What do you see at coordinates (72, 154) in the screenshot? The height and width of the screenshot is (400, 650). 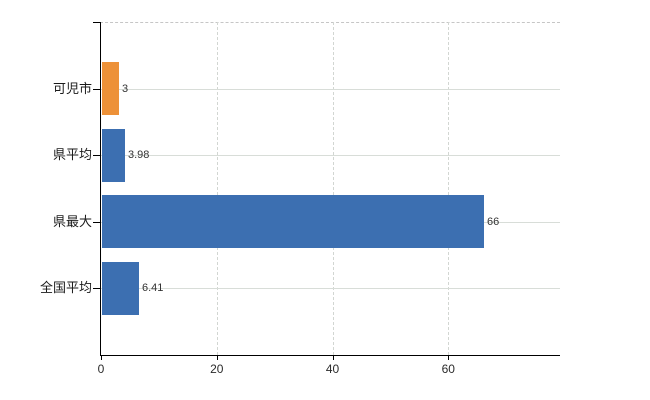 I see `category-label: 県平均` at bounding box center [72, 154].